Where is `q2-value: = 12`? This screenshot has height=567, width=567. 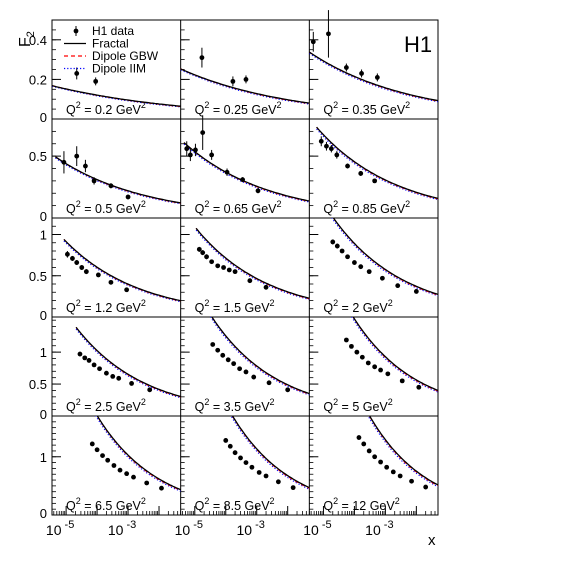 q2-value: = 12 is located at coordinates (354, 506).